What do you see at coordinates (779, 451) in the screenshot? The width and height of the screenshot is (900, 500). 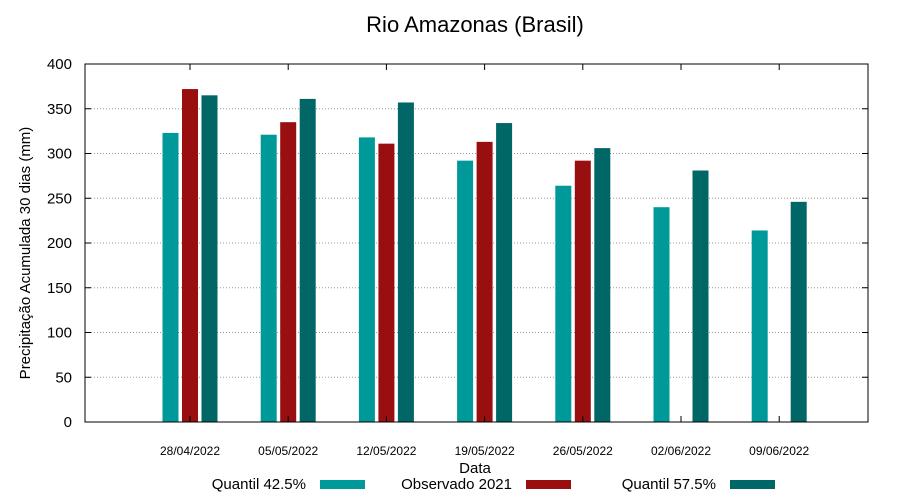 I see `x-tick-label: 09/06/2022` at bounding box center [779, 451].